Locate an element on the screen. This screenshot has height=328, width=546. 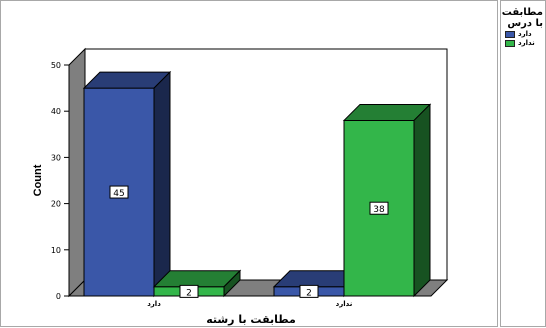
legend-item: ندارد is located at coordinates (525, 43).